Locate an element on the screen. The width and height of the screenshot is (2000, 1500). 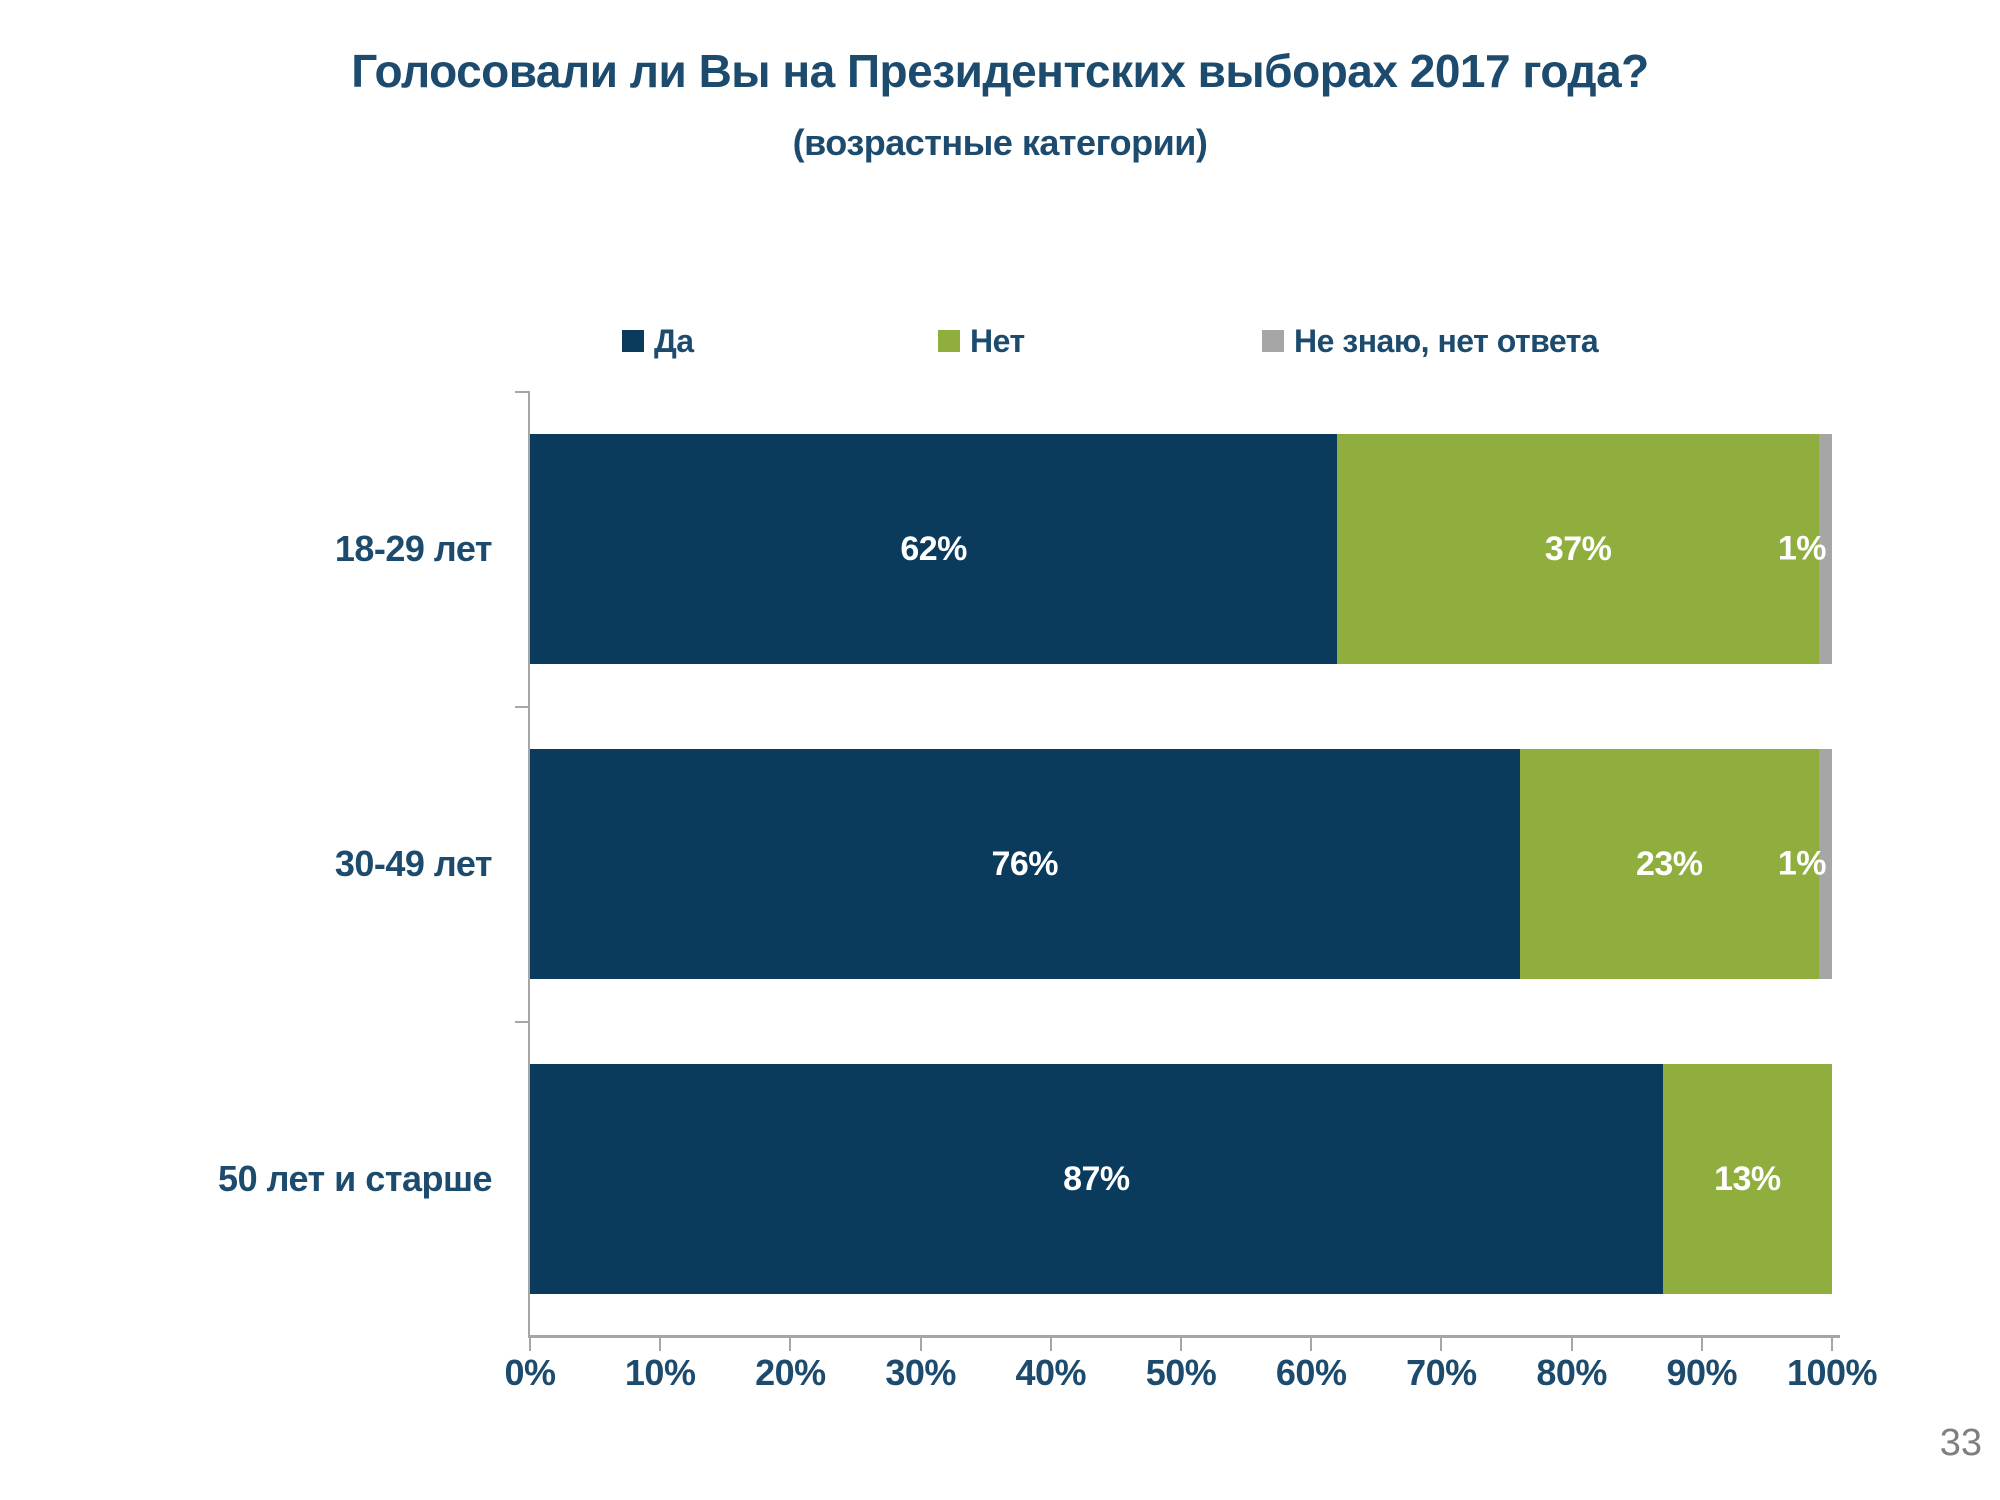
bar-value-label: 23% is located at coordinates (1669, 863).